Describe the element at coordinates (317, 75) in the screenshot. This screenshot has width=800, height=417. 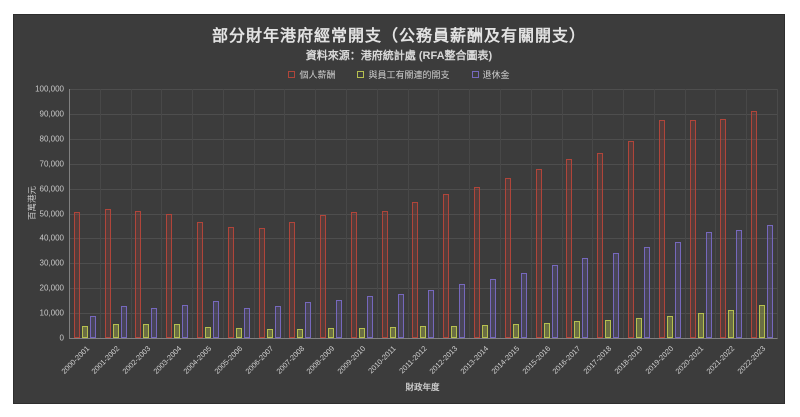
I see `legend-label-personal-emoluments: 個人薪酬` at that location.